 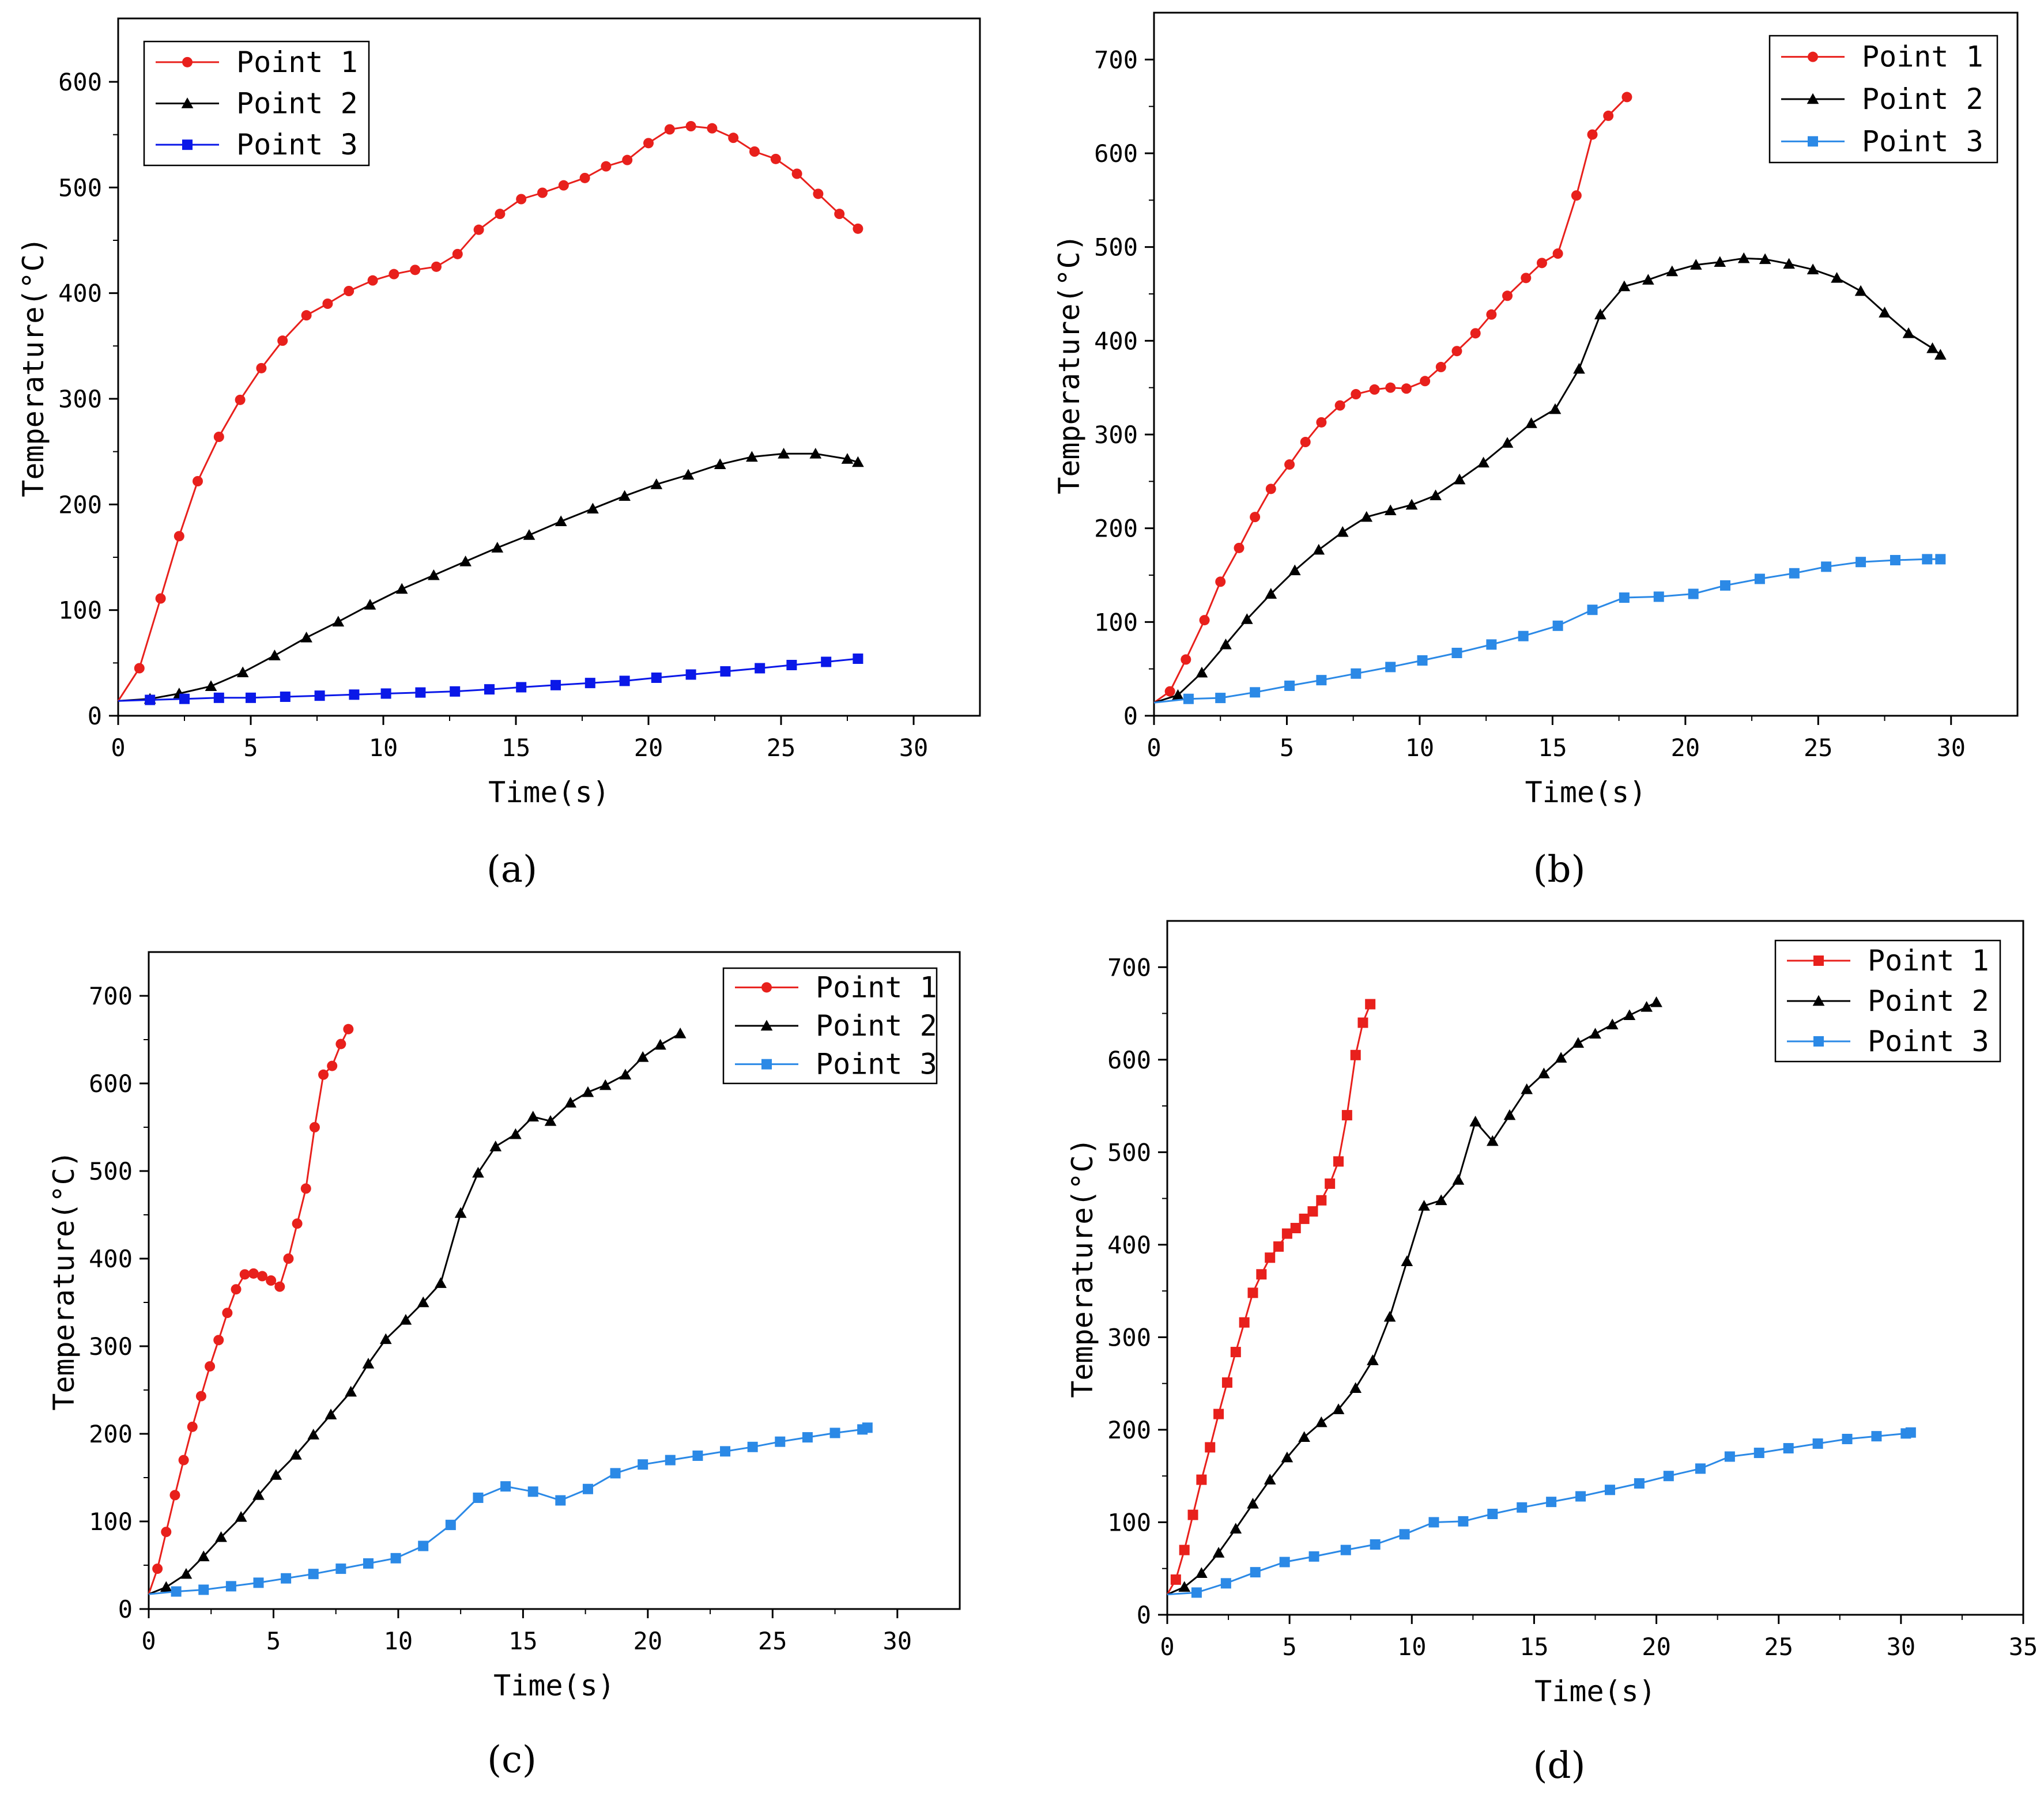 What do you see at coordinates (1818, 748) in the screenshot?
I see `x-tick-label: 25` at bounding box center [1818, 748].